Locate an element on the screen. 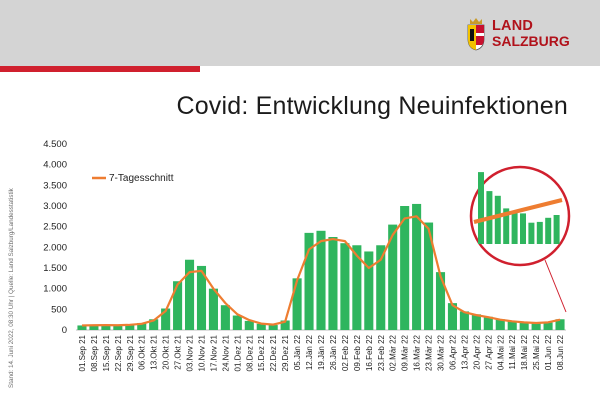 Image resolution: width=600 pixels, height=400 pixels. x-tick-label: 08.Dez 21 is located at coordinates (249, 352).